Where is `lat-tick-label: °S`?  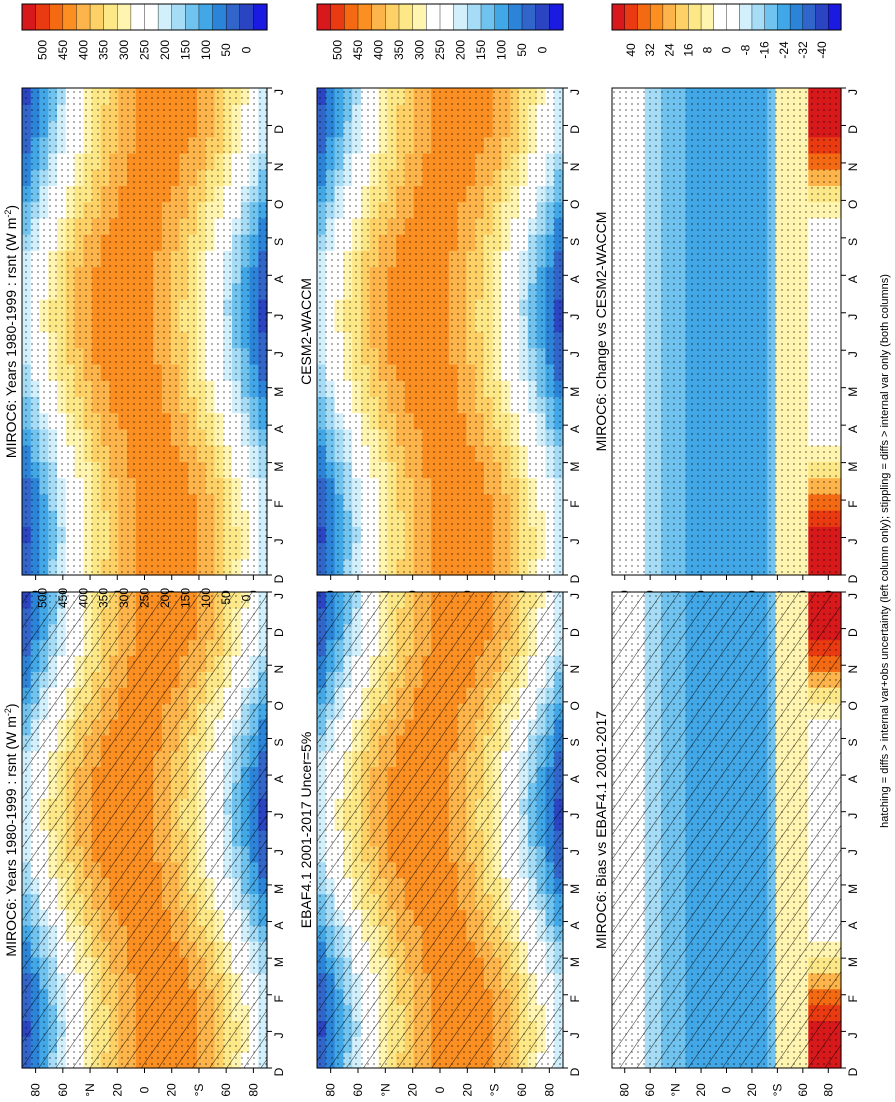
lat-tick-label: °S is located at coordinates (199, 1090).